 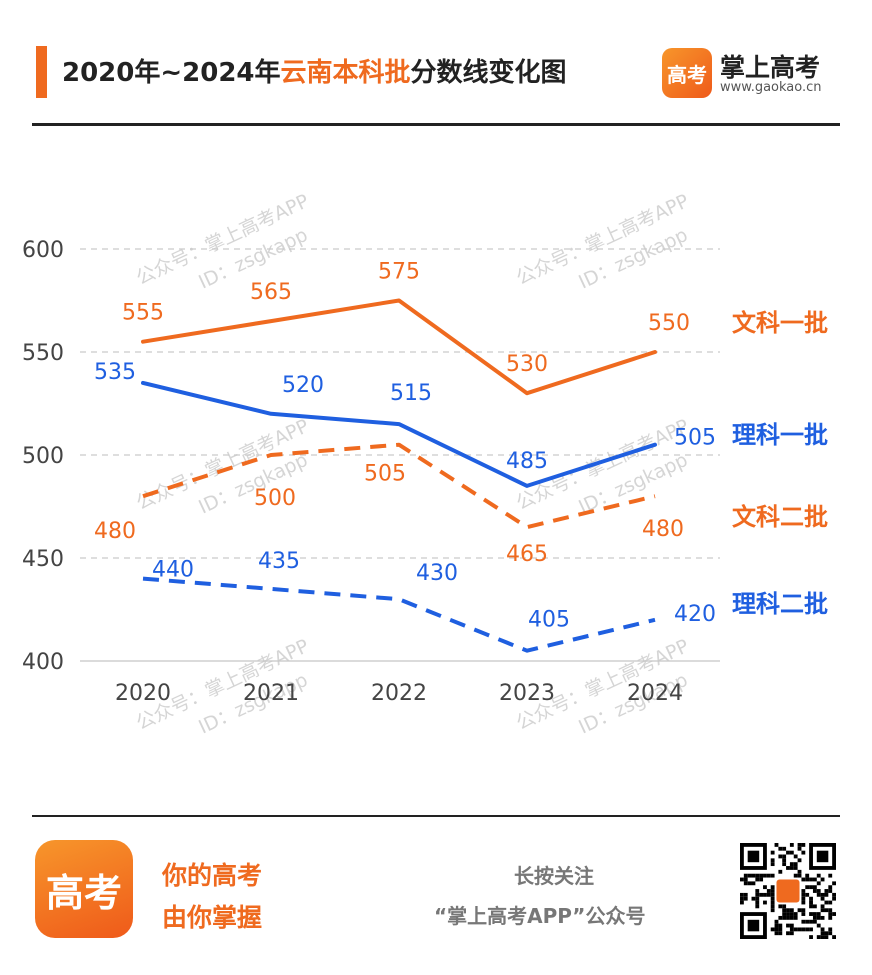 I want to click on x-axis-ticks: 2020 2021 2022 2023 2024, so click(x=399, y=693).